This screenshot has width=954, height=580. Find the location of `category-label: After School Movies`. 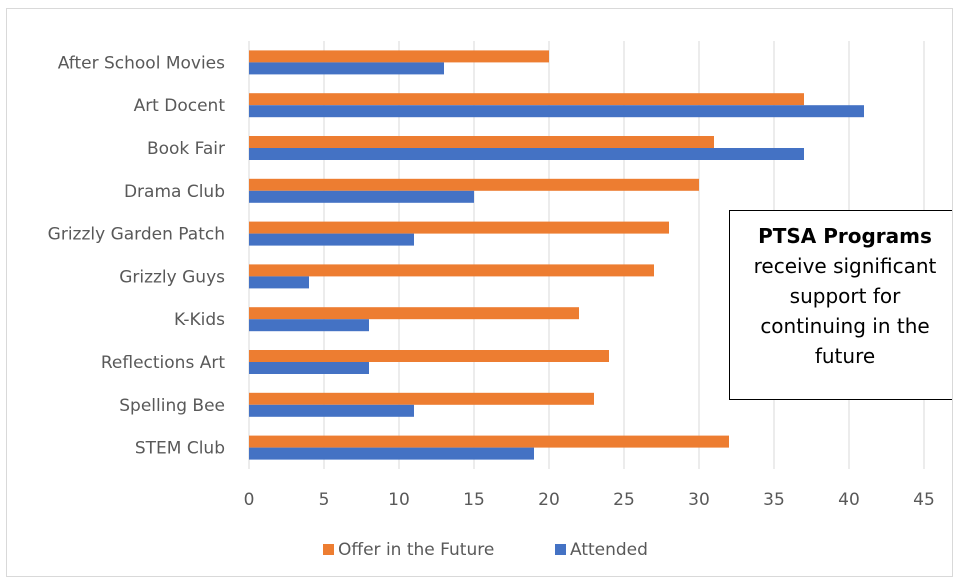

category-label: After School Movies is located at coordinates (141, 63).